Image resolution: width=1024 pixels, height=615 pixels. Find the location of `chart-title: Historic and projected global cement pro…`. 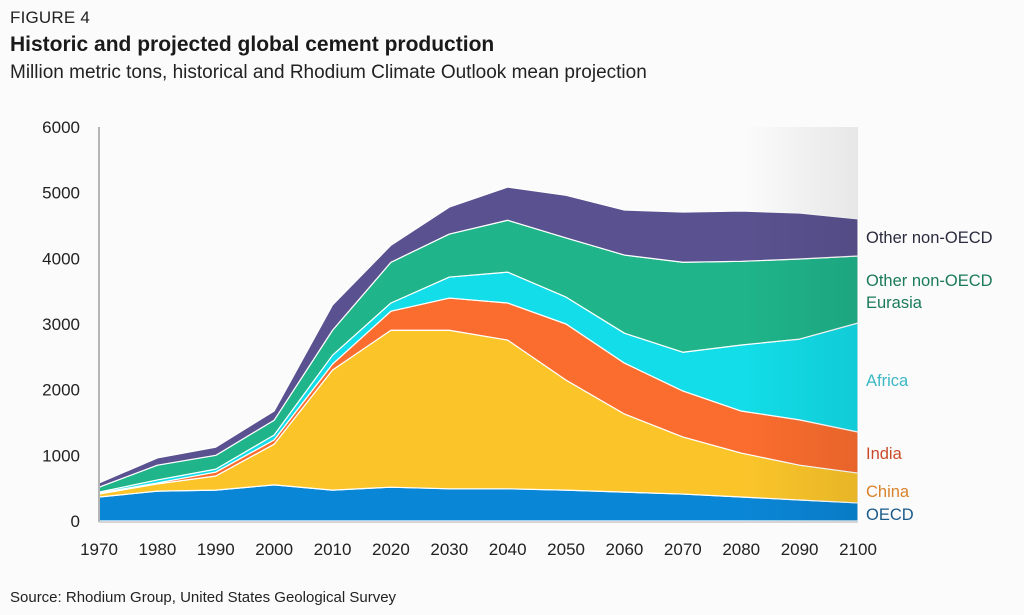

chart-title: Historic and projected global cement pro… is located at coordinates (252, 44).